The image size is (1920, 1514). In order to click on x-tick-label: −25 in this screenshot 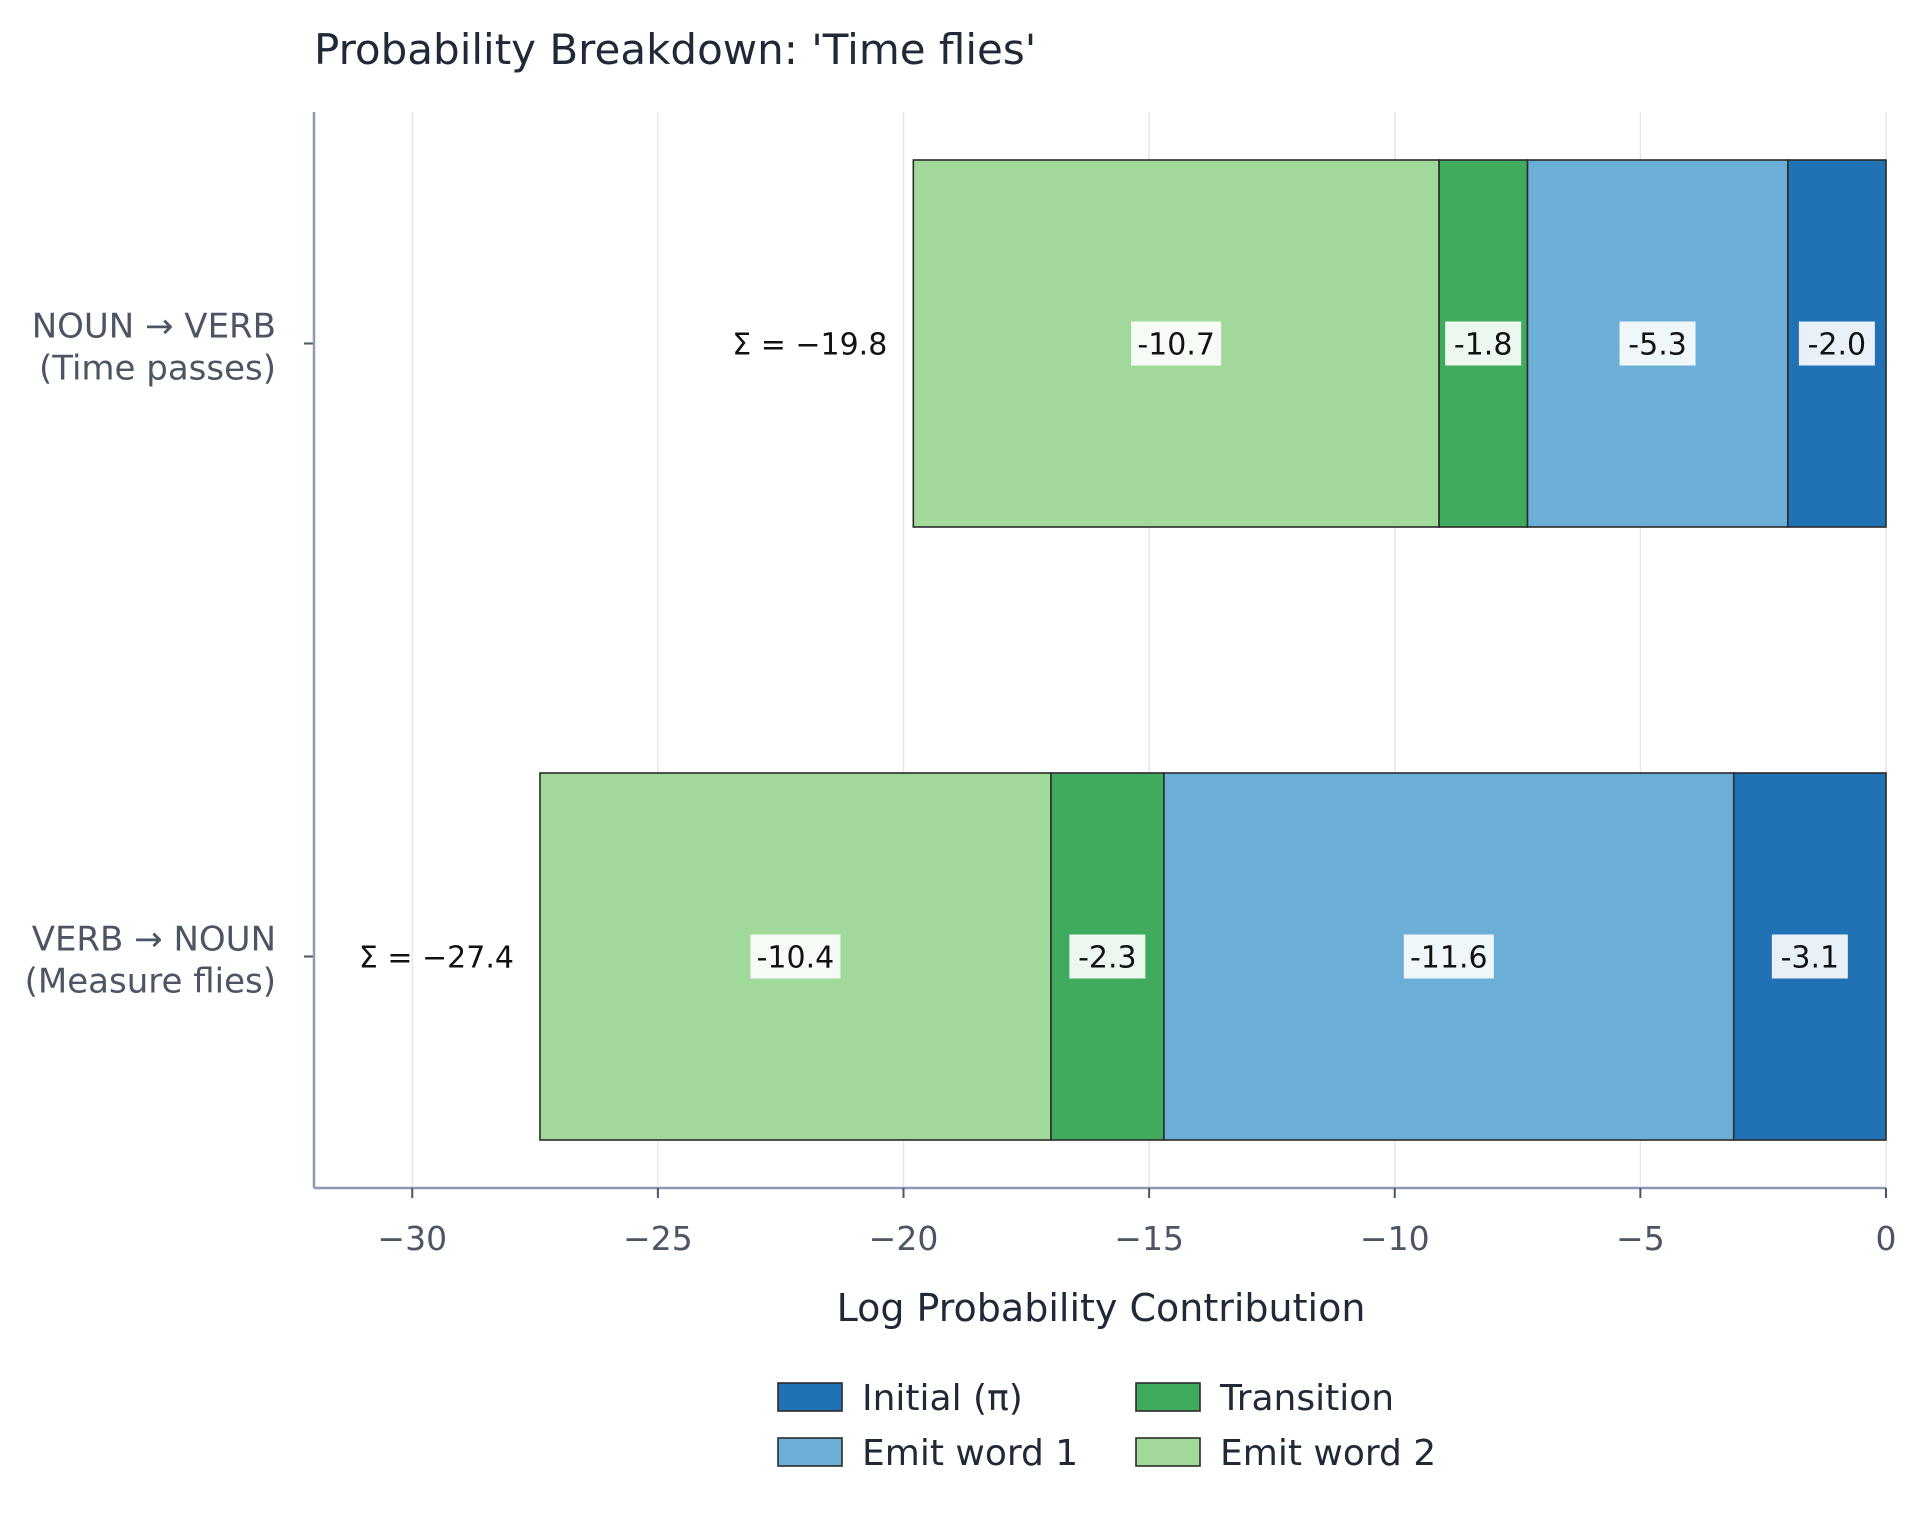, I will do `click(658, 1238)`.